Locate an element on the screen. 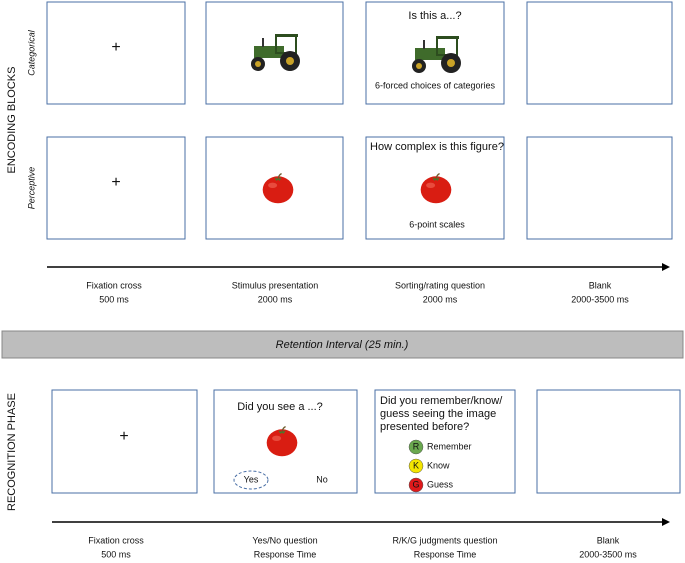 Image resolution: width=685 pixels, height=563 pixels. section-title: ENCODING BLOCKS is located at coordinates (12, 120).